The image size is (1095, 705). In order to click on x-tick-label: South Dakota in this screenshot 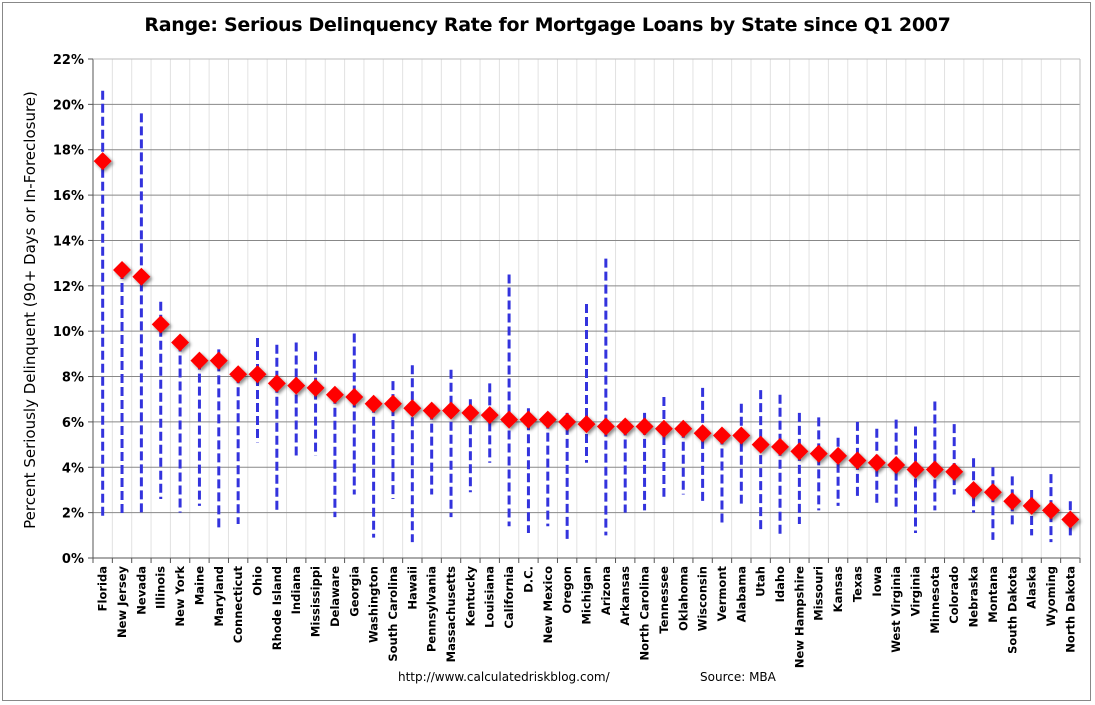, I will do `click(1012, 610)`.